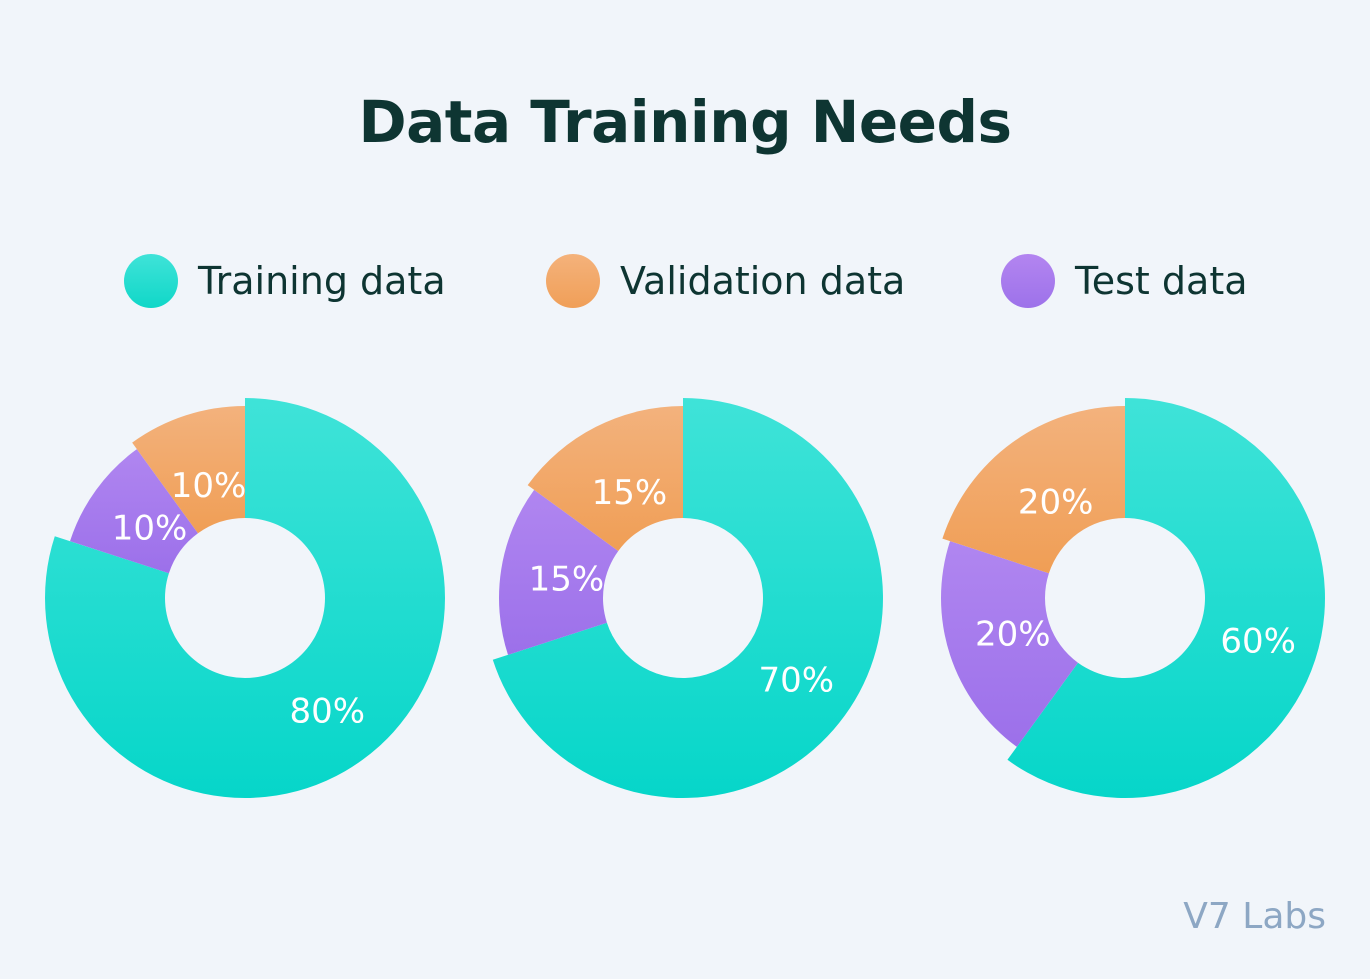  I want to click on chart-title: Data Training Needs, so click(685, 122).